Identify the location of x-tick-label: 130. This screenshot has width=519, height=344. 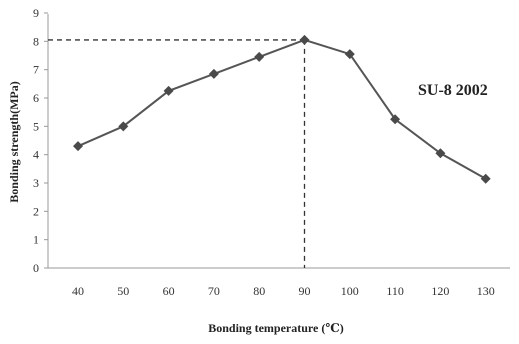
(486, 291).